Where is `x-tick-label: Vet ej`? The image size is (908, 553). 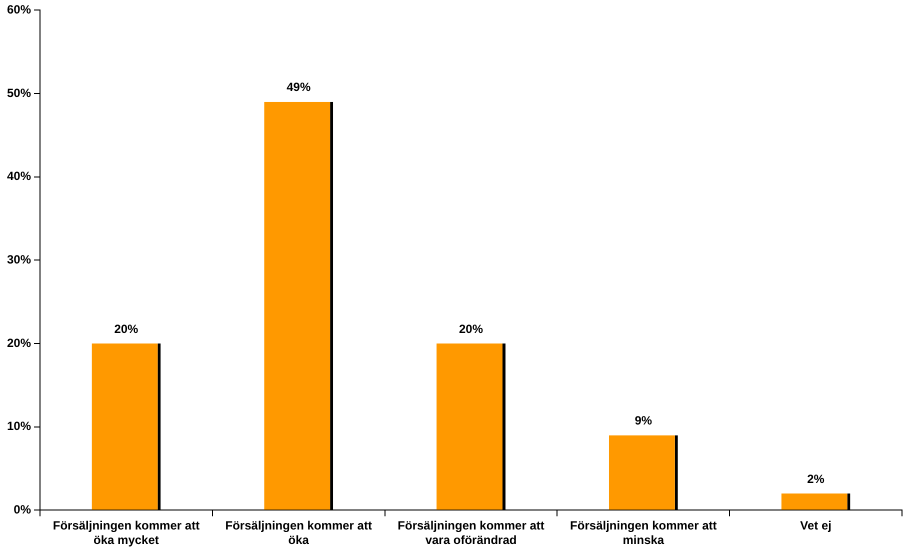
x-tick-label: Vet ej is located at coordinates (816, 525).